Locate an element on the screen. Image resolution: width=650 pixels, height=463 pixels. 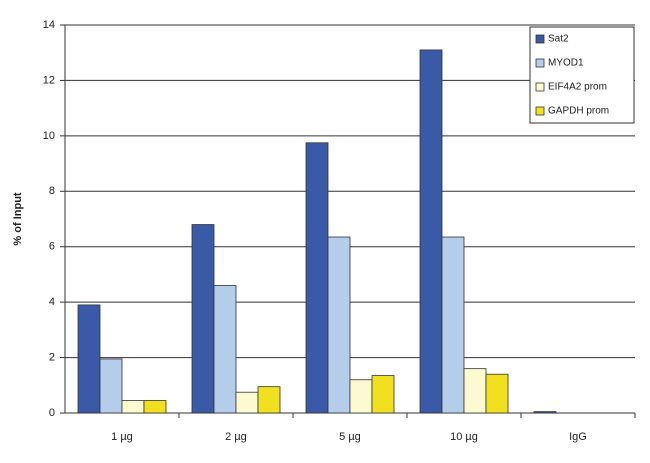
y-tick-label: 14 is located at coordinates (49, 25).